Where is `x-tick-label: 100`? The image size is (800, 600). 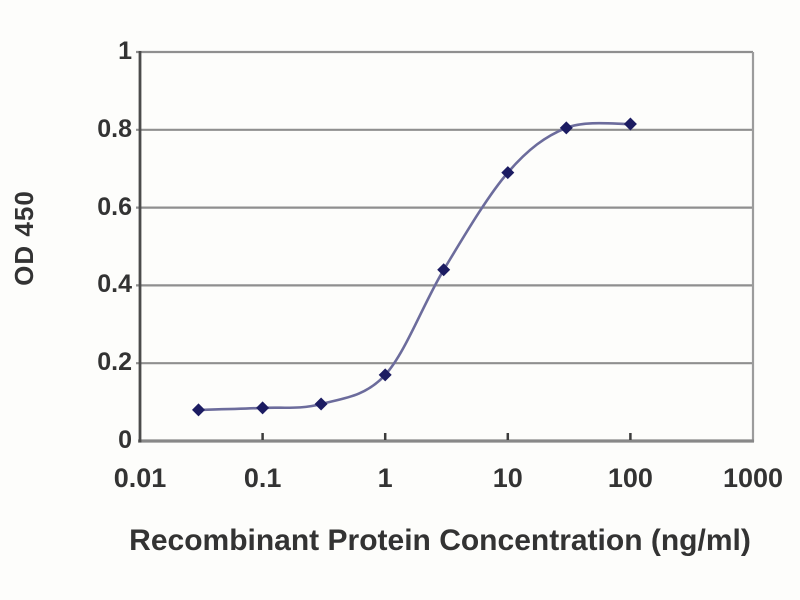
x-tick-label: 100 is located at coordinates (630, 478).